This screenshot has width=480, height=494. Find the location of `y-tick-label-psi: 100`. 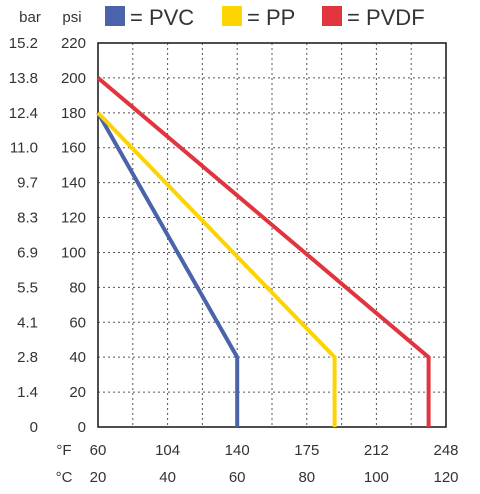

y-tick-label-psi: 100 is located at coordinates (73, 252).